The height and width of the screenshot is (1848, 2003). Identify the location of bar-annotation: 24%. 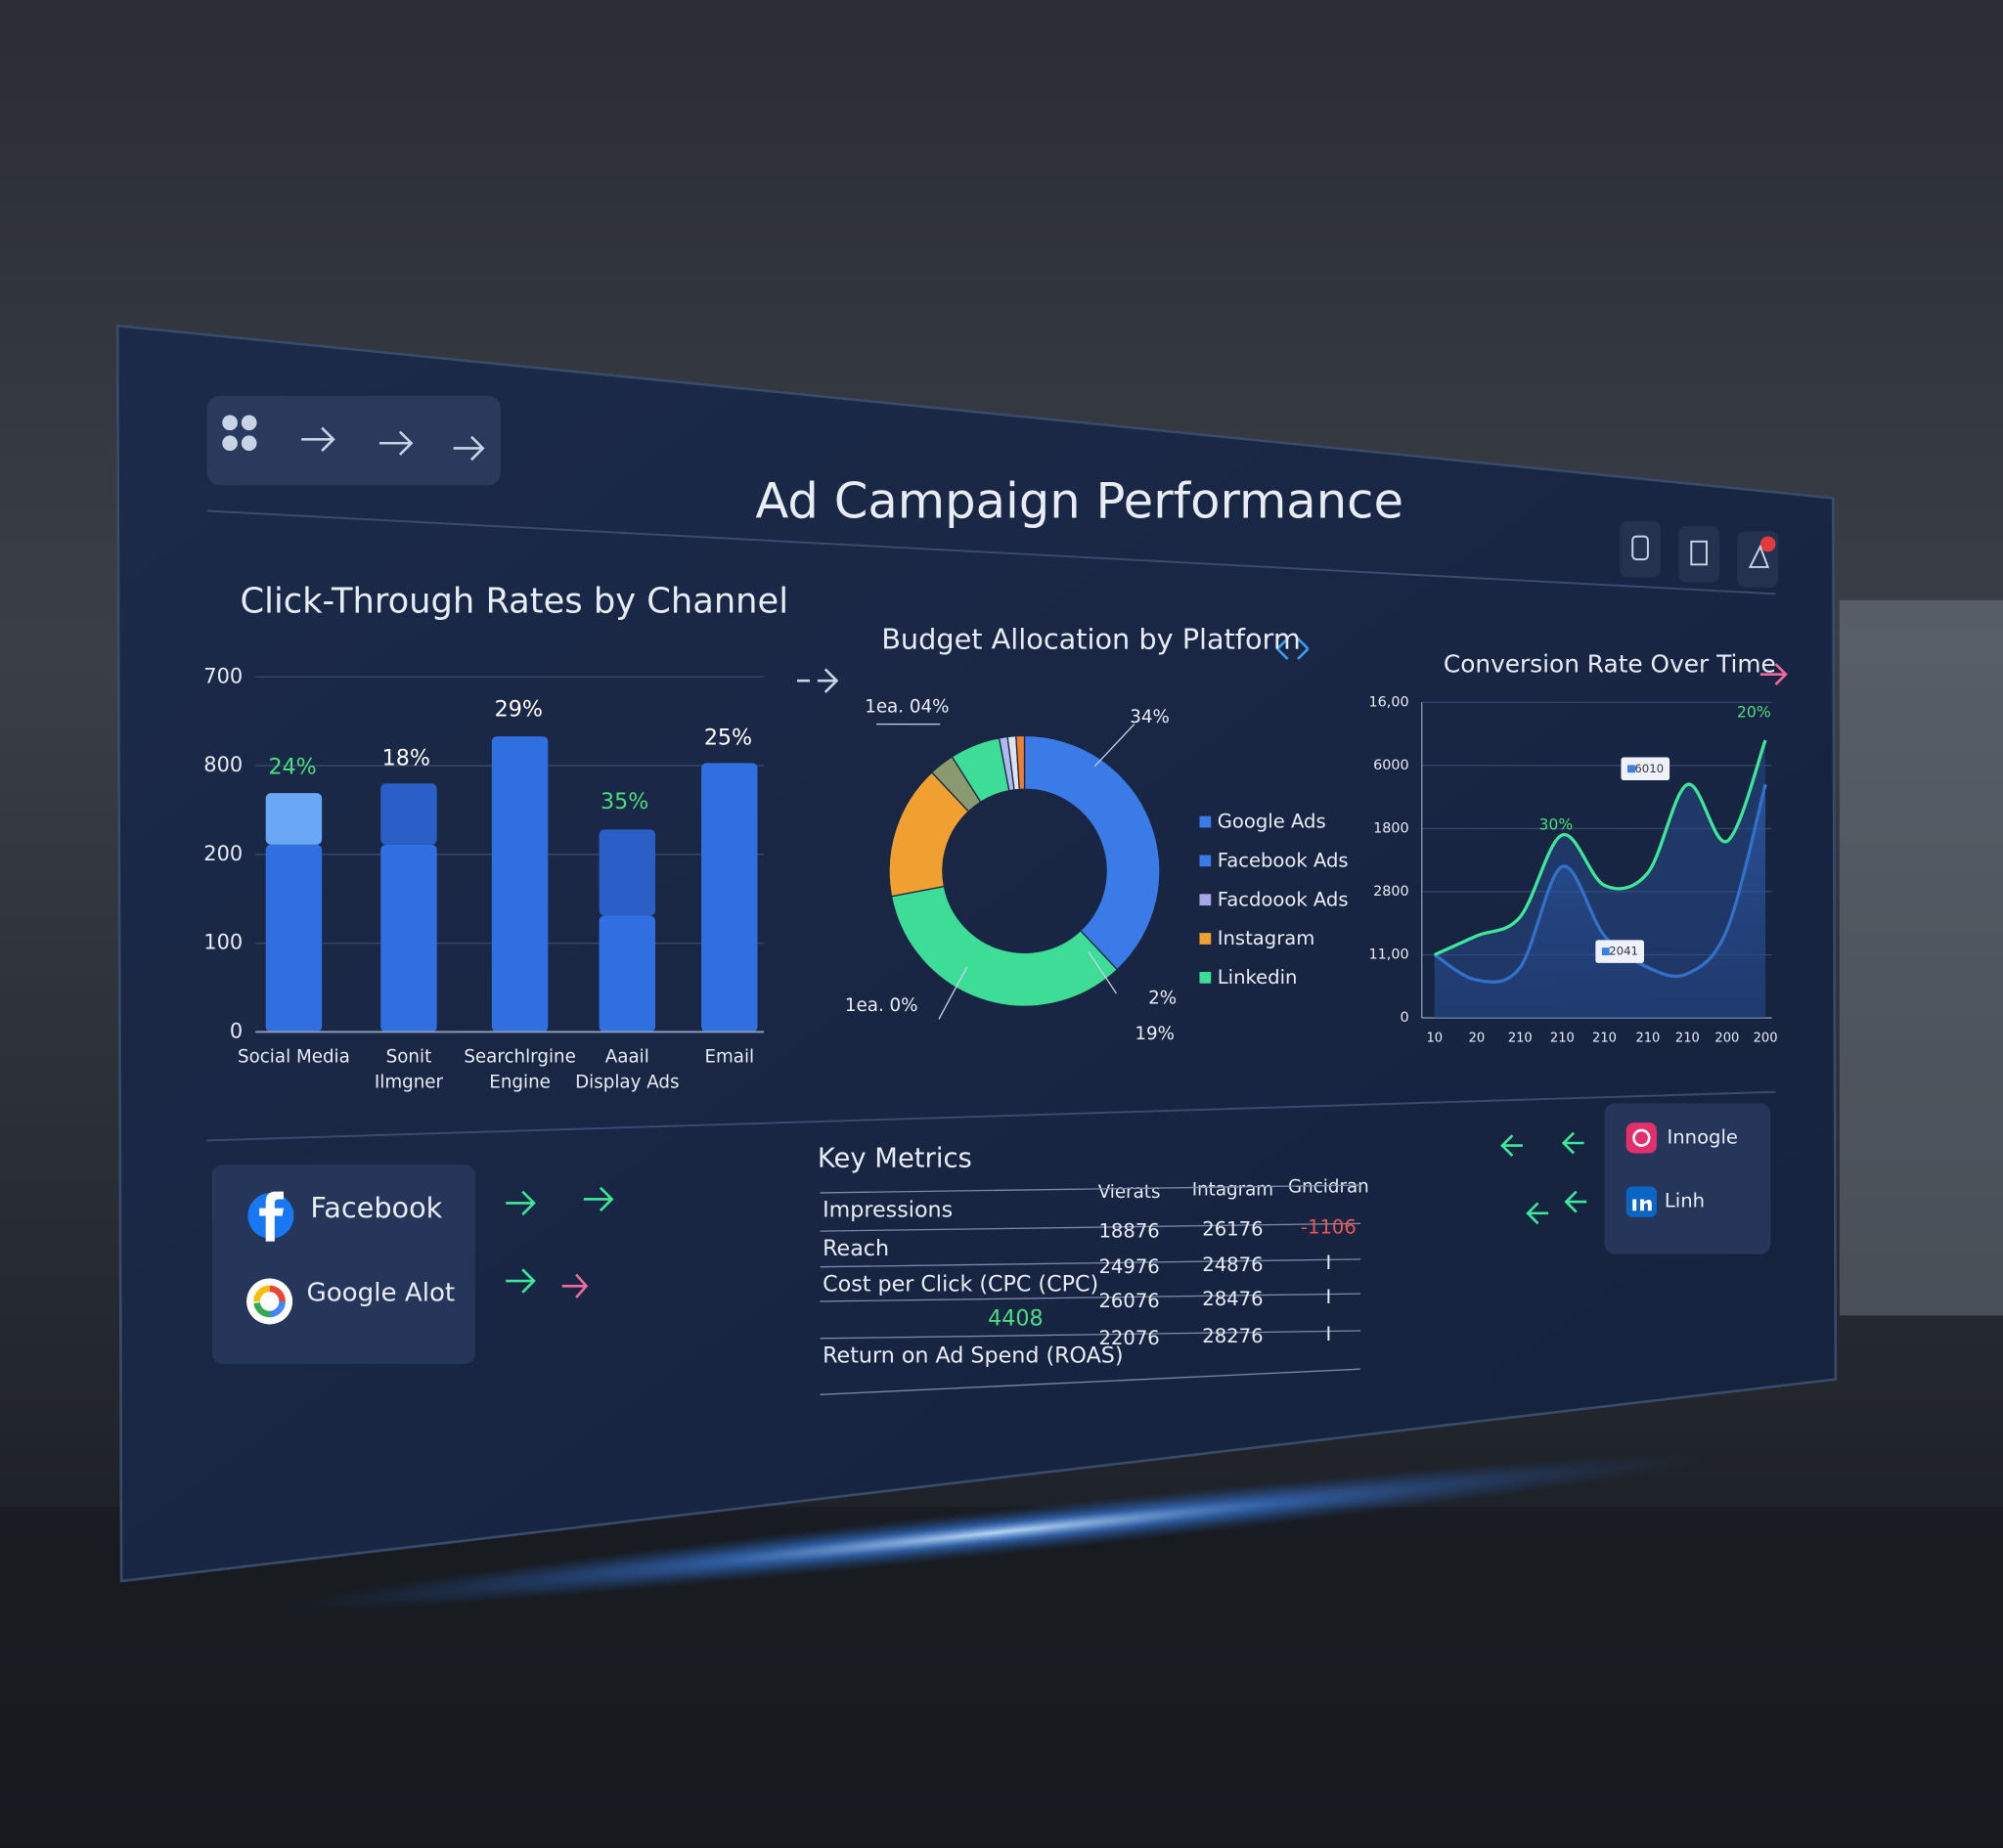
(292, 767).